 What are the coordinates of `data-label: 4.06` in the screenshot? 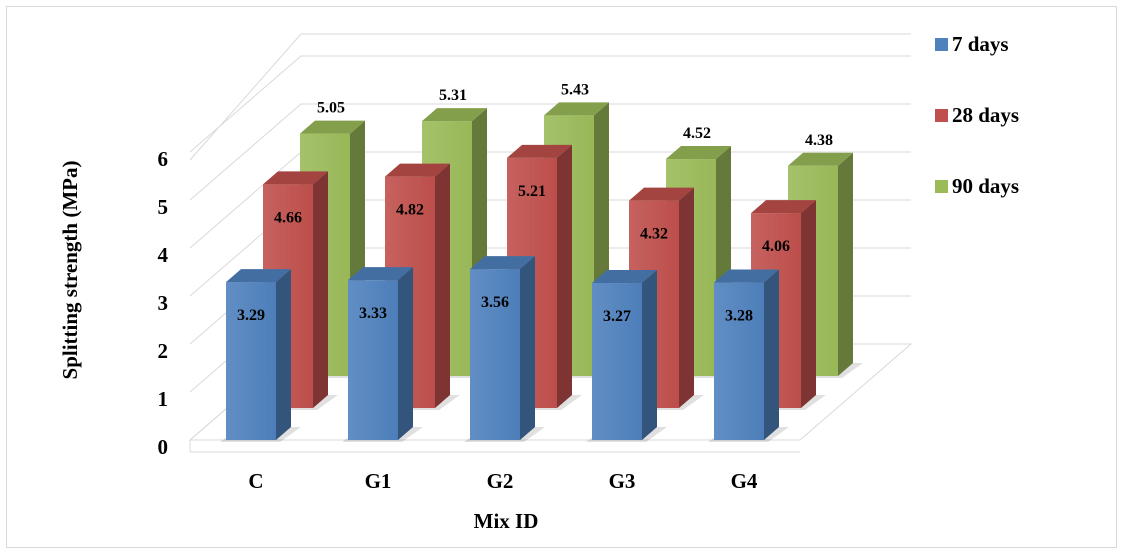 It's located at (776, 246).